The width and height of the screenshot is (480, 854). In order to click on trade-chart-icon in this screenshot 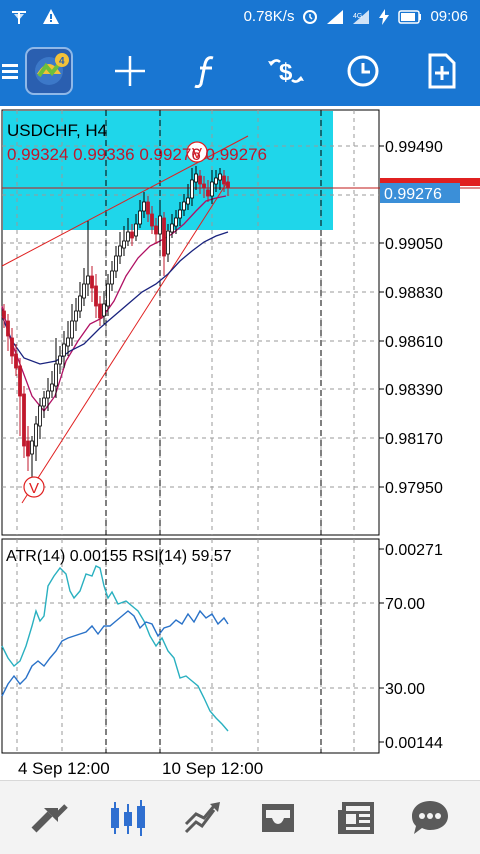, I will do `click(202, 818)`.